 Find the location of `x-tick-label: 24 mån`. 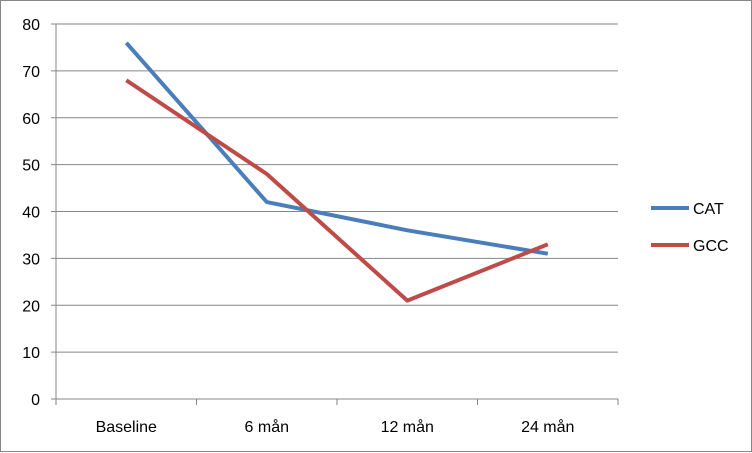

x-tick-label: 24 mån is located at coordinates (547, 427).